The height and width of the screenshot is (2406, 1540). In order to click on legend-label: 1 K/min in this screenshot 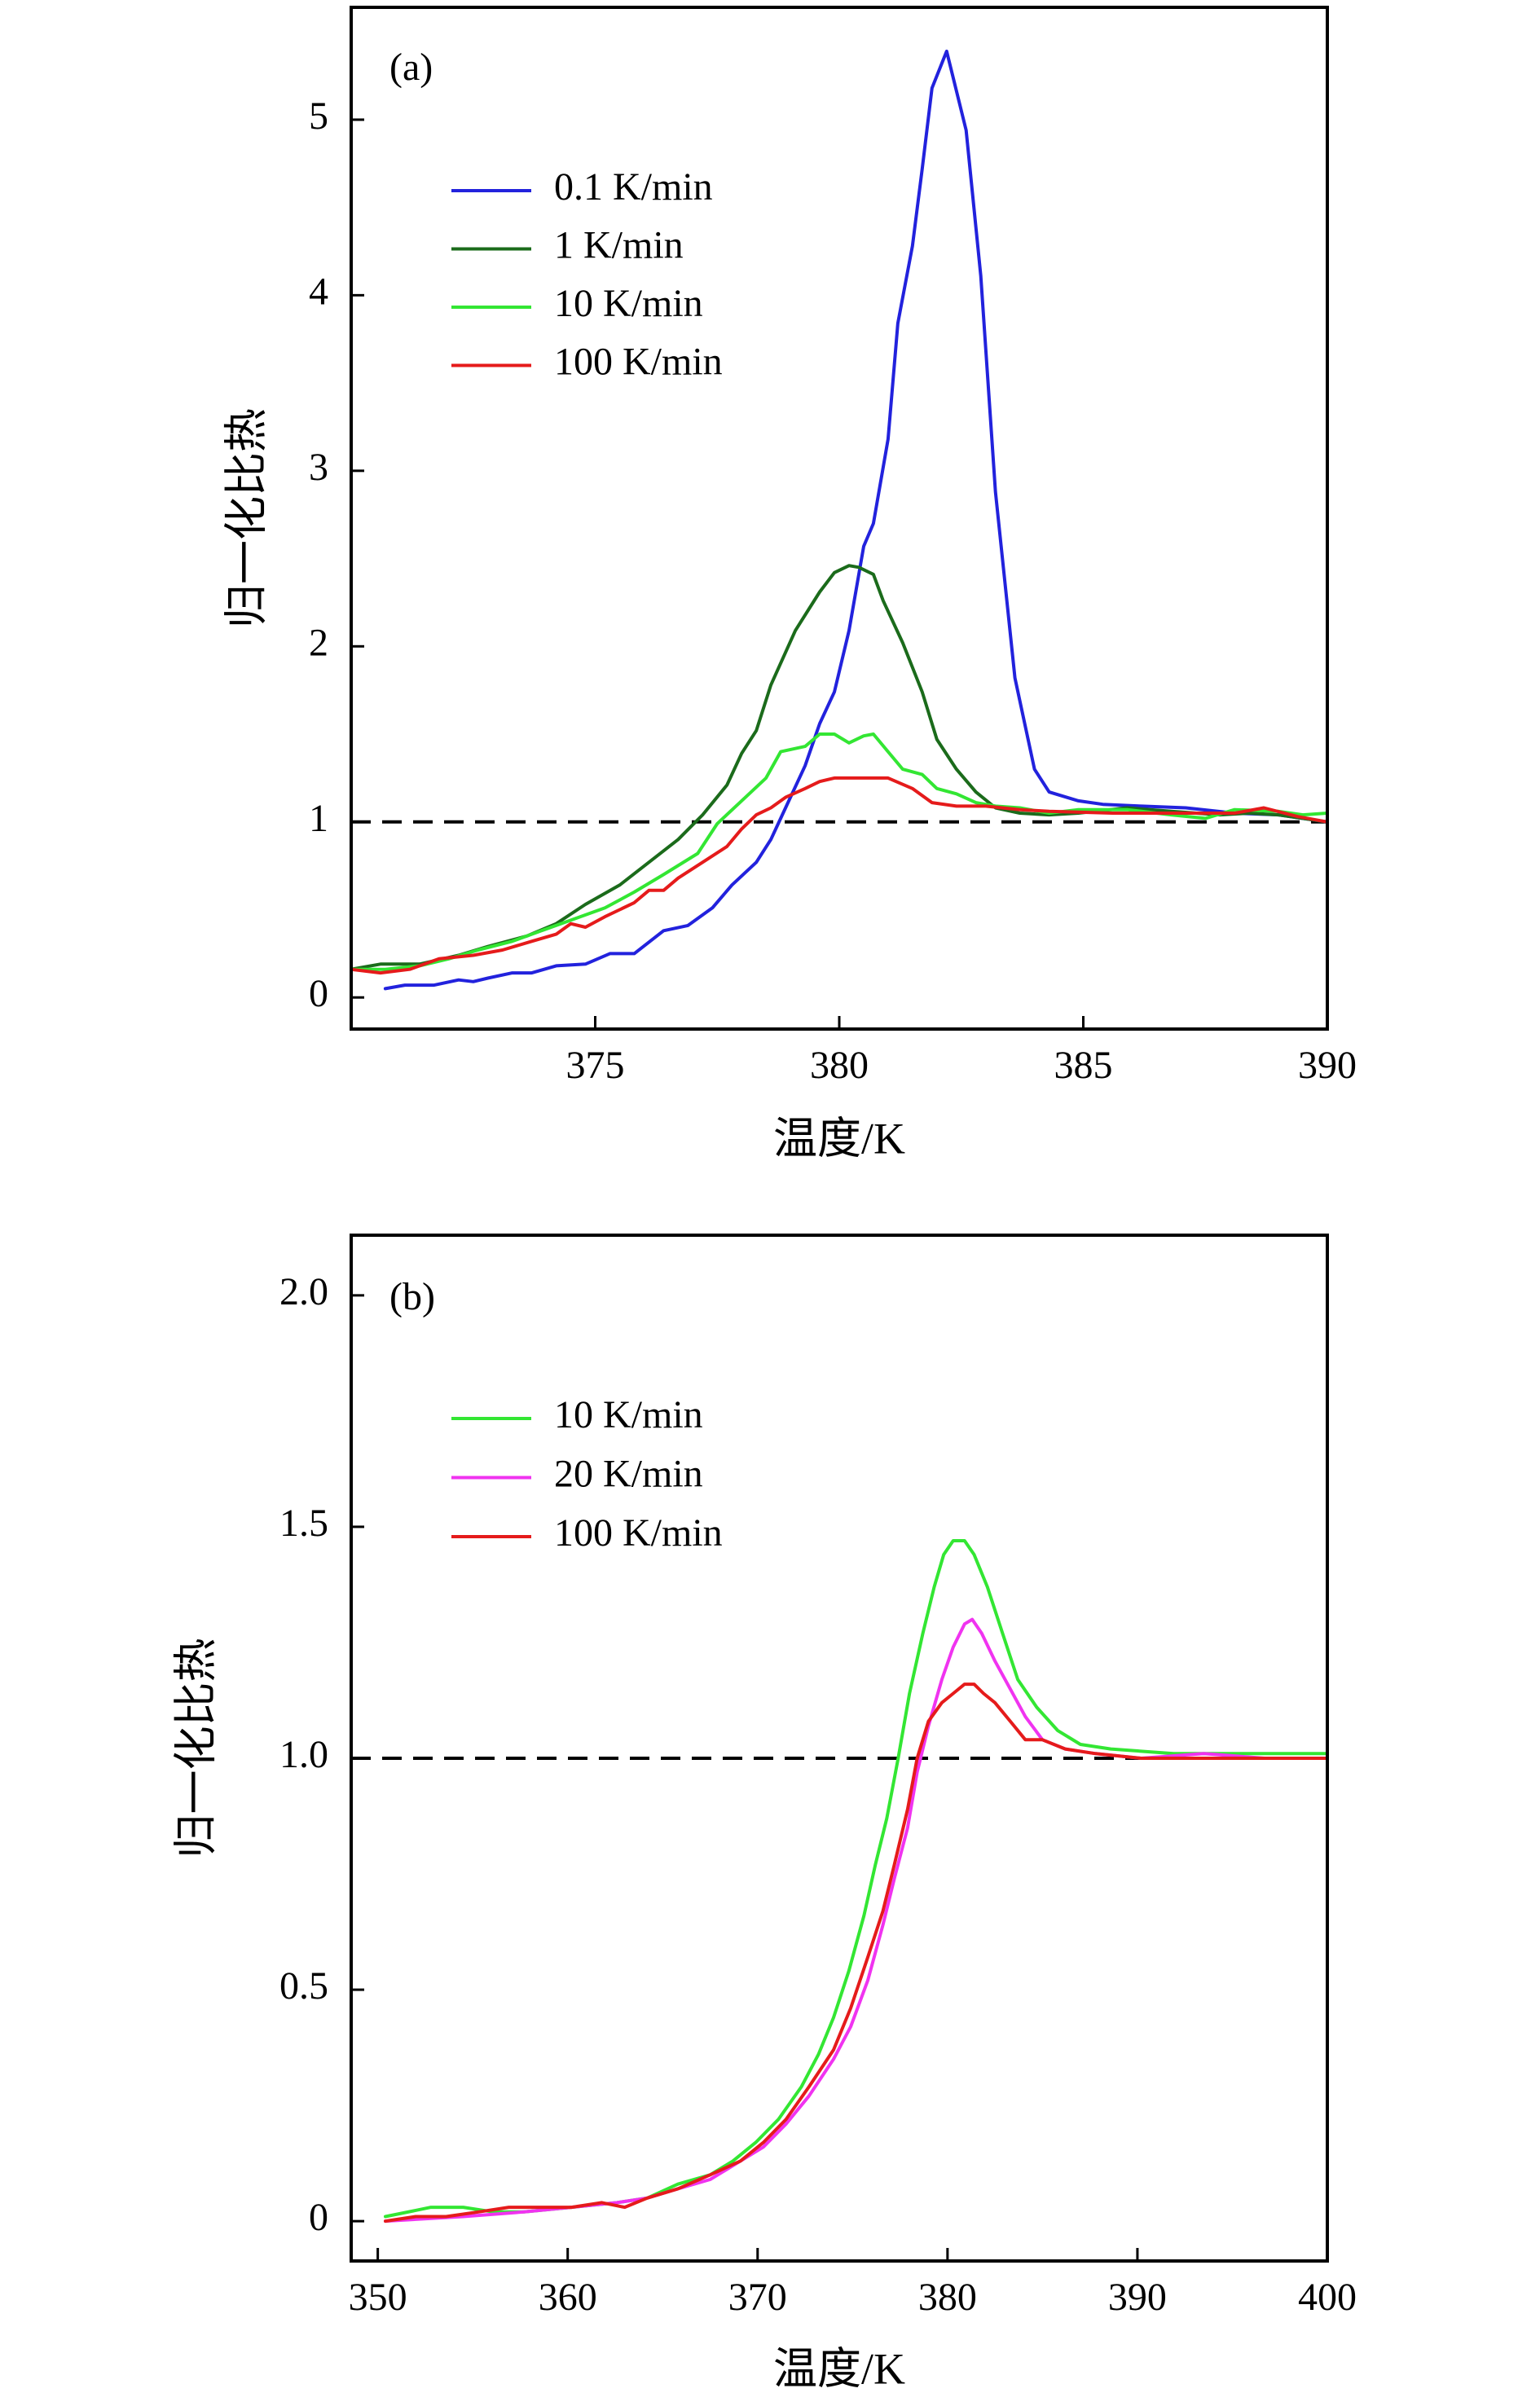, I will do `click(619, 246)`.